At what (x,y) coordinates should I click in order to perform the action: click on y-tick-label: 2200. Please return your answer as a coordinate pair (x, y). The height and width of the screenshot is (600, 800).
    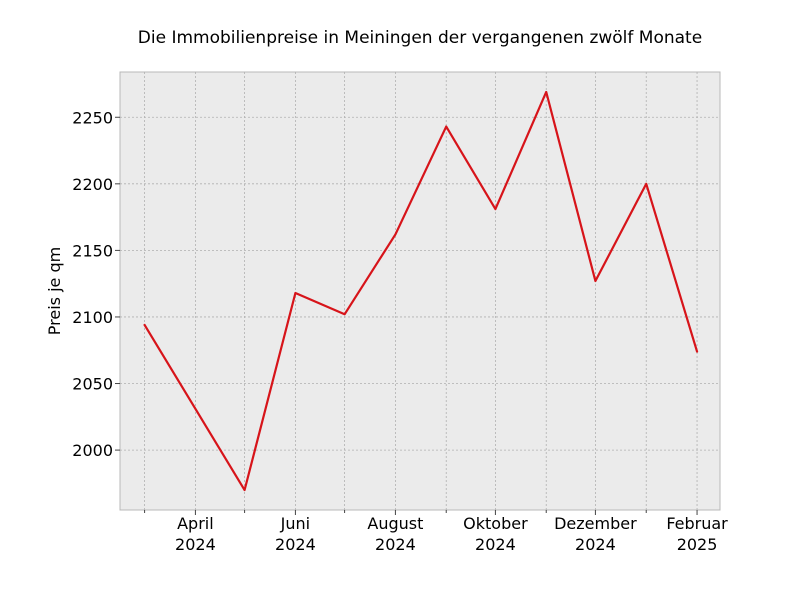
    Looking at the image, I should click on (92, 184).